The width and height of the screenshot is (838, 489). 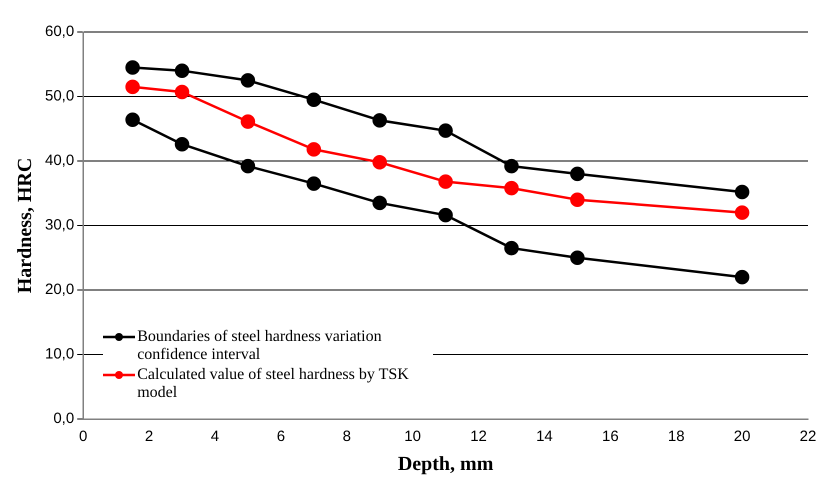 What do you see at coordinates (273, 384) in the screenshot?
I see `legend-label: Calculated value of steel hardness by TSK model` at bounding box center [273, 384].